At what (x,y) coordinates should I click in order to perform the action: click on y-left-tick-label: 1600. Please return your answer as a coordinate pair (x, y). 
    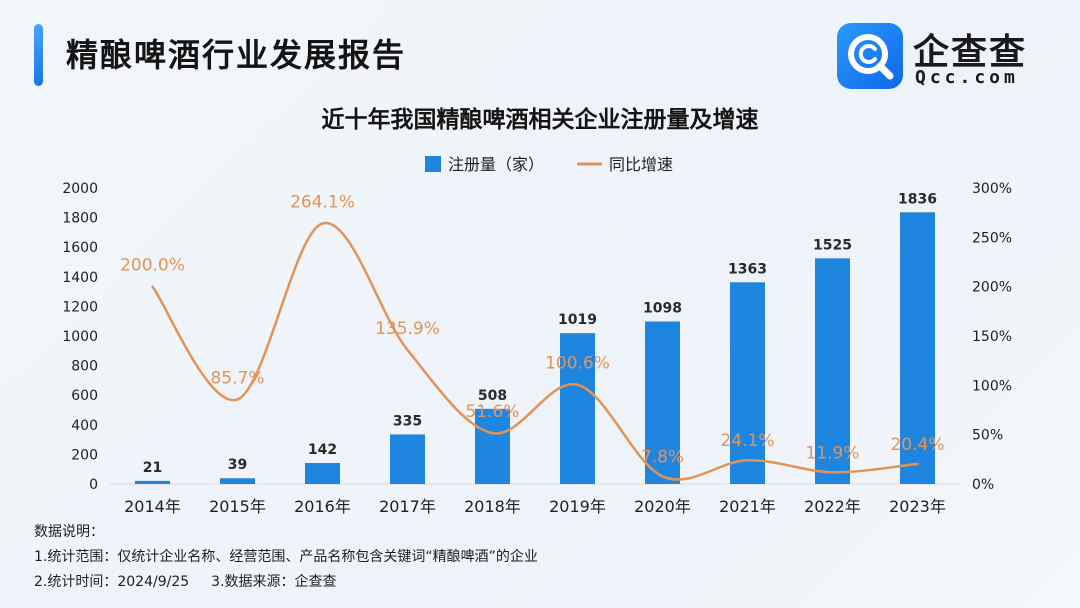
    Looking at the image, I should click on (80, 248).